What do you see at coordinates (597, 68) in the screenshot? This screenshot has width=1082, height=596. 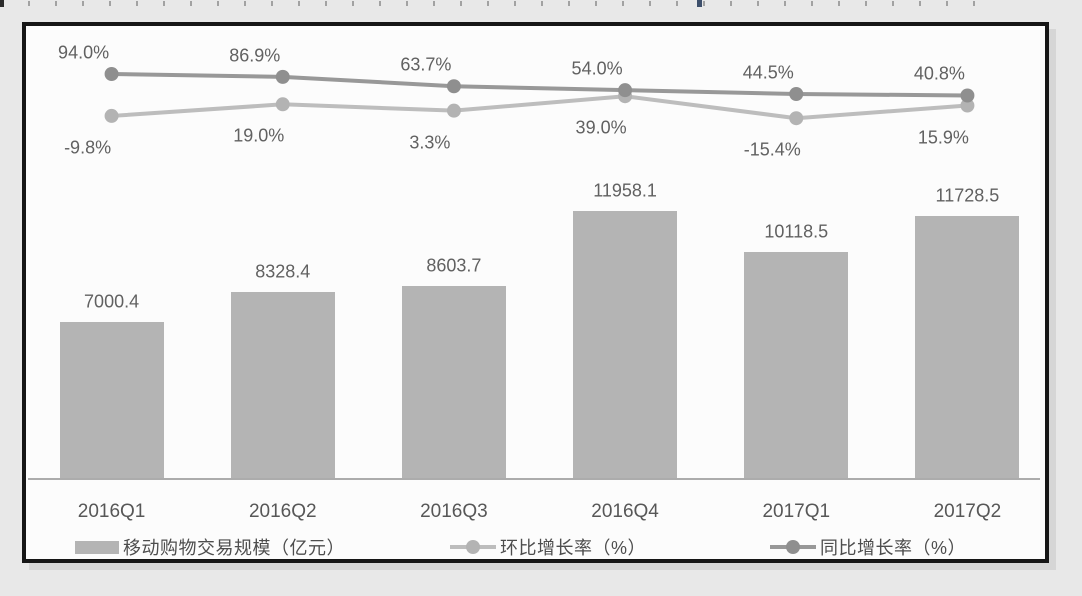 I see `yoy-growth-label: 54.0%` at bounding box center [597, 68].